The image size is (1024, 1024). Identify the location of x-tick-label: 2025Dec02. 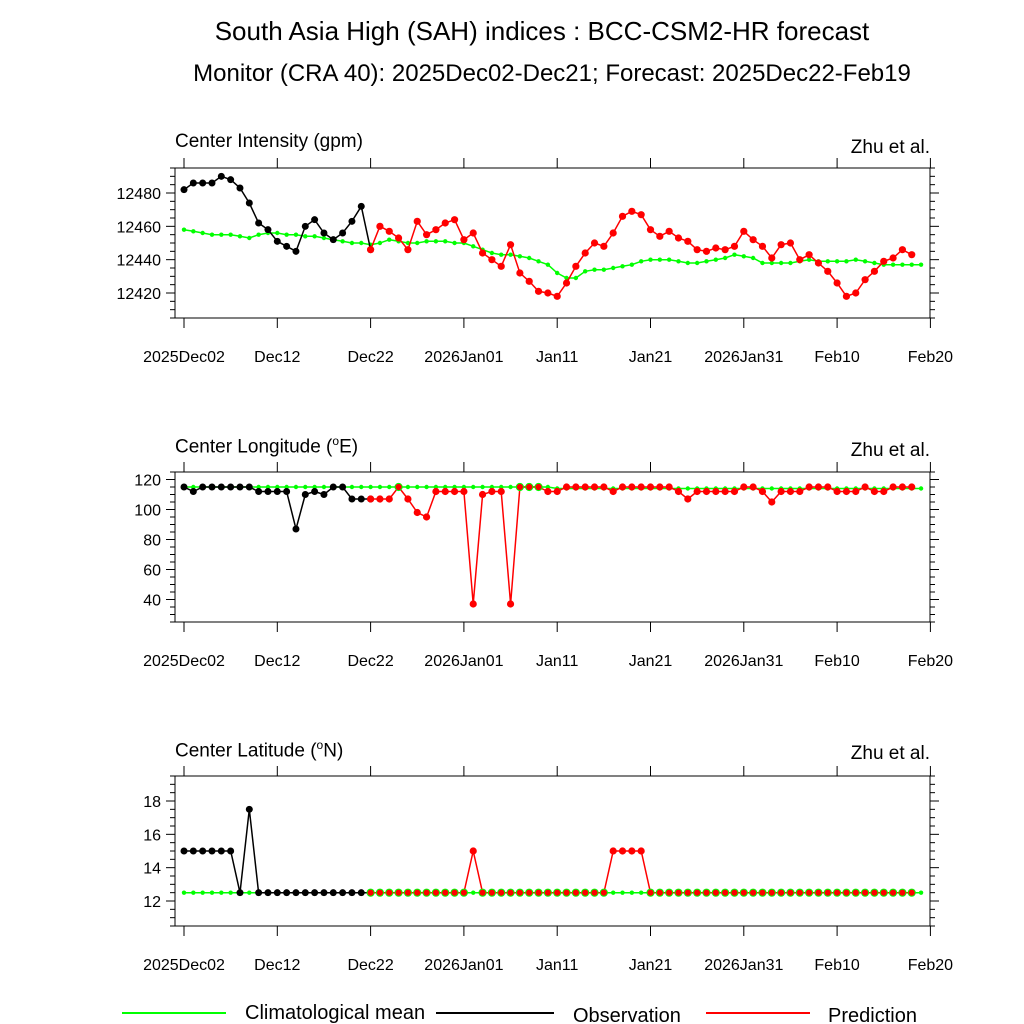
(184, 965).